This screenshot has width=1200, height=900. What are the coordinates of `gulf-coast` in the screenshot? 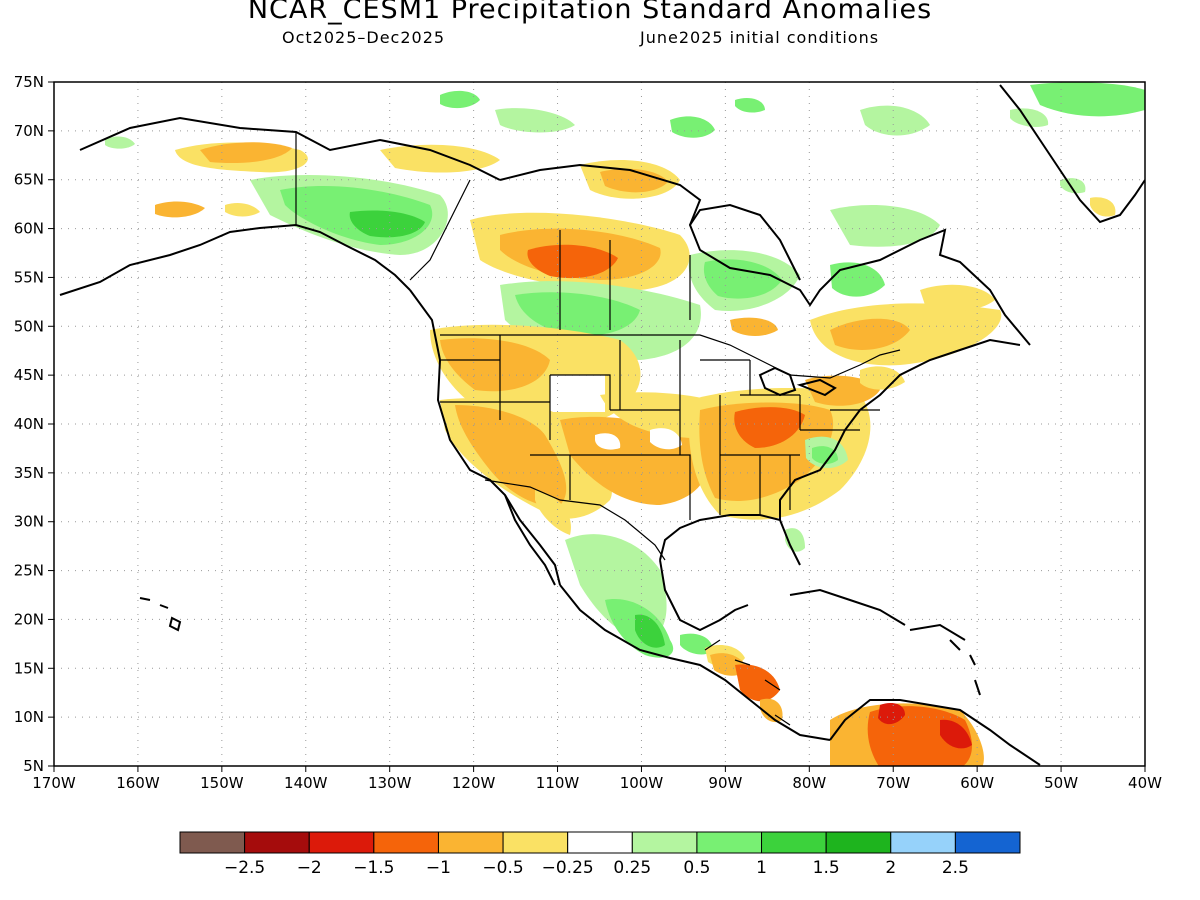 It's located at (730, 573).